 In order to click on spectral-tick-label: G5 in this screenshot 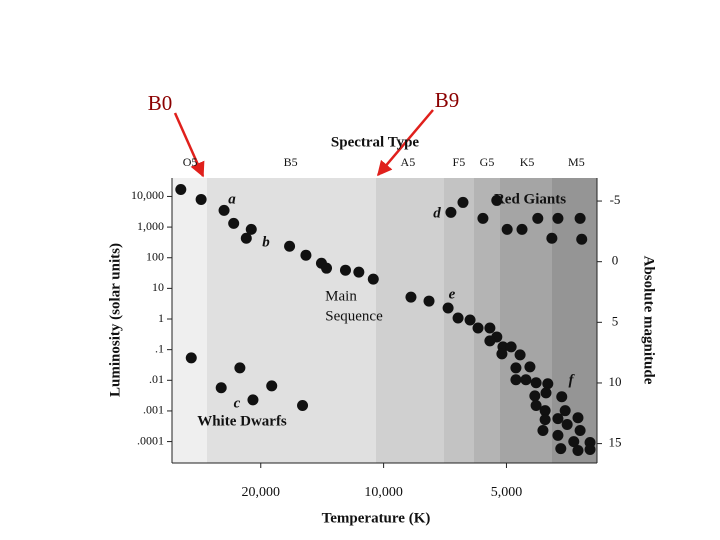, I will do `click(487, 162)`.